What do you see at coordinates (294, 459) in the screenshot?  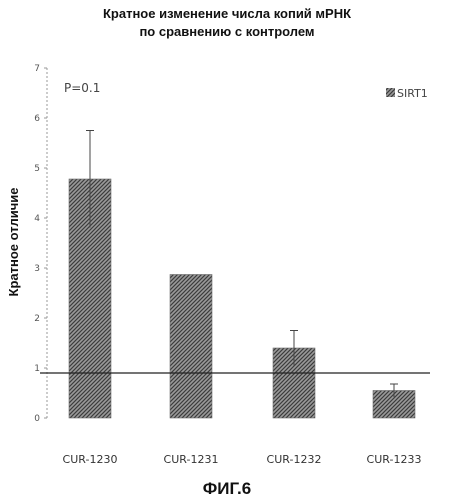 I see `x-tick-label: CUR-1232` at bounding box center [294, 459].